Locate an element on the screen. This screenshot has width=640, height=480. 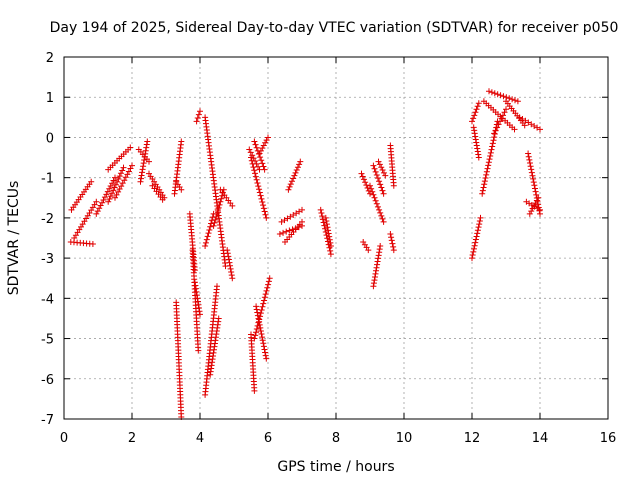
x-tick-label: 8 is located at coordinates (336, 438).